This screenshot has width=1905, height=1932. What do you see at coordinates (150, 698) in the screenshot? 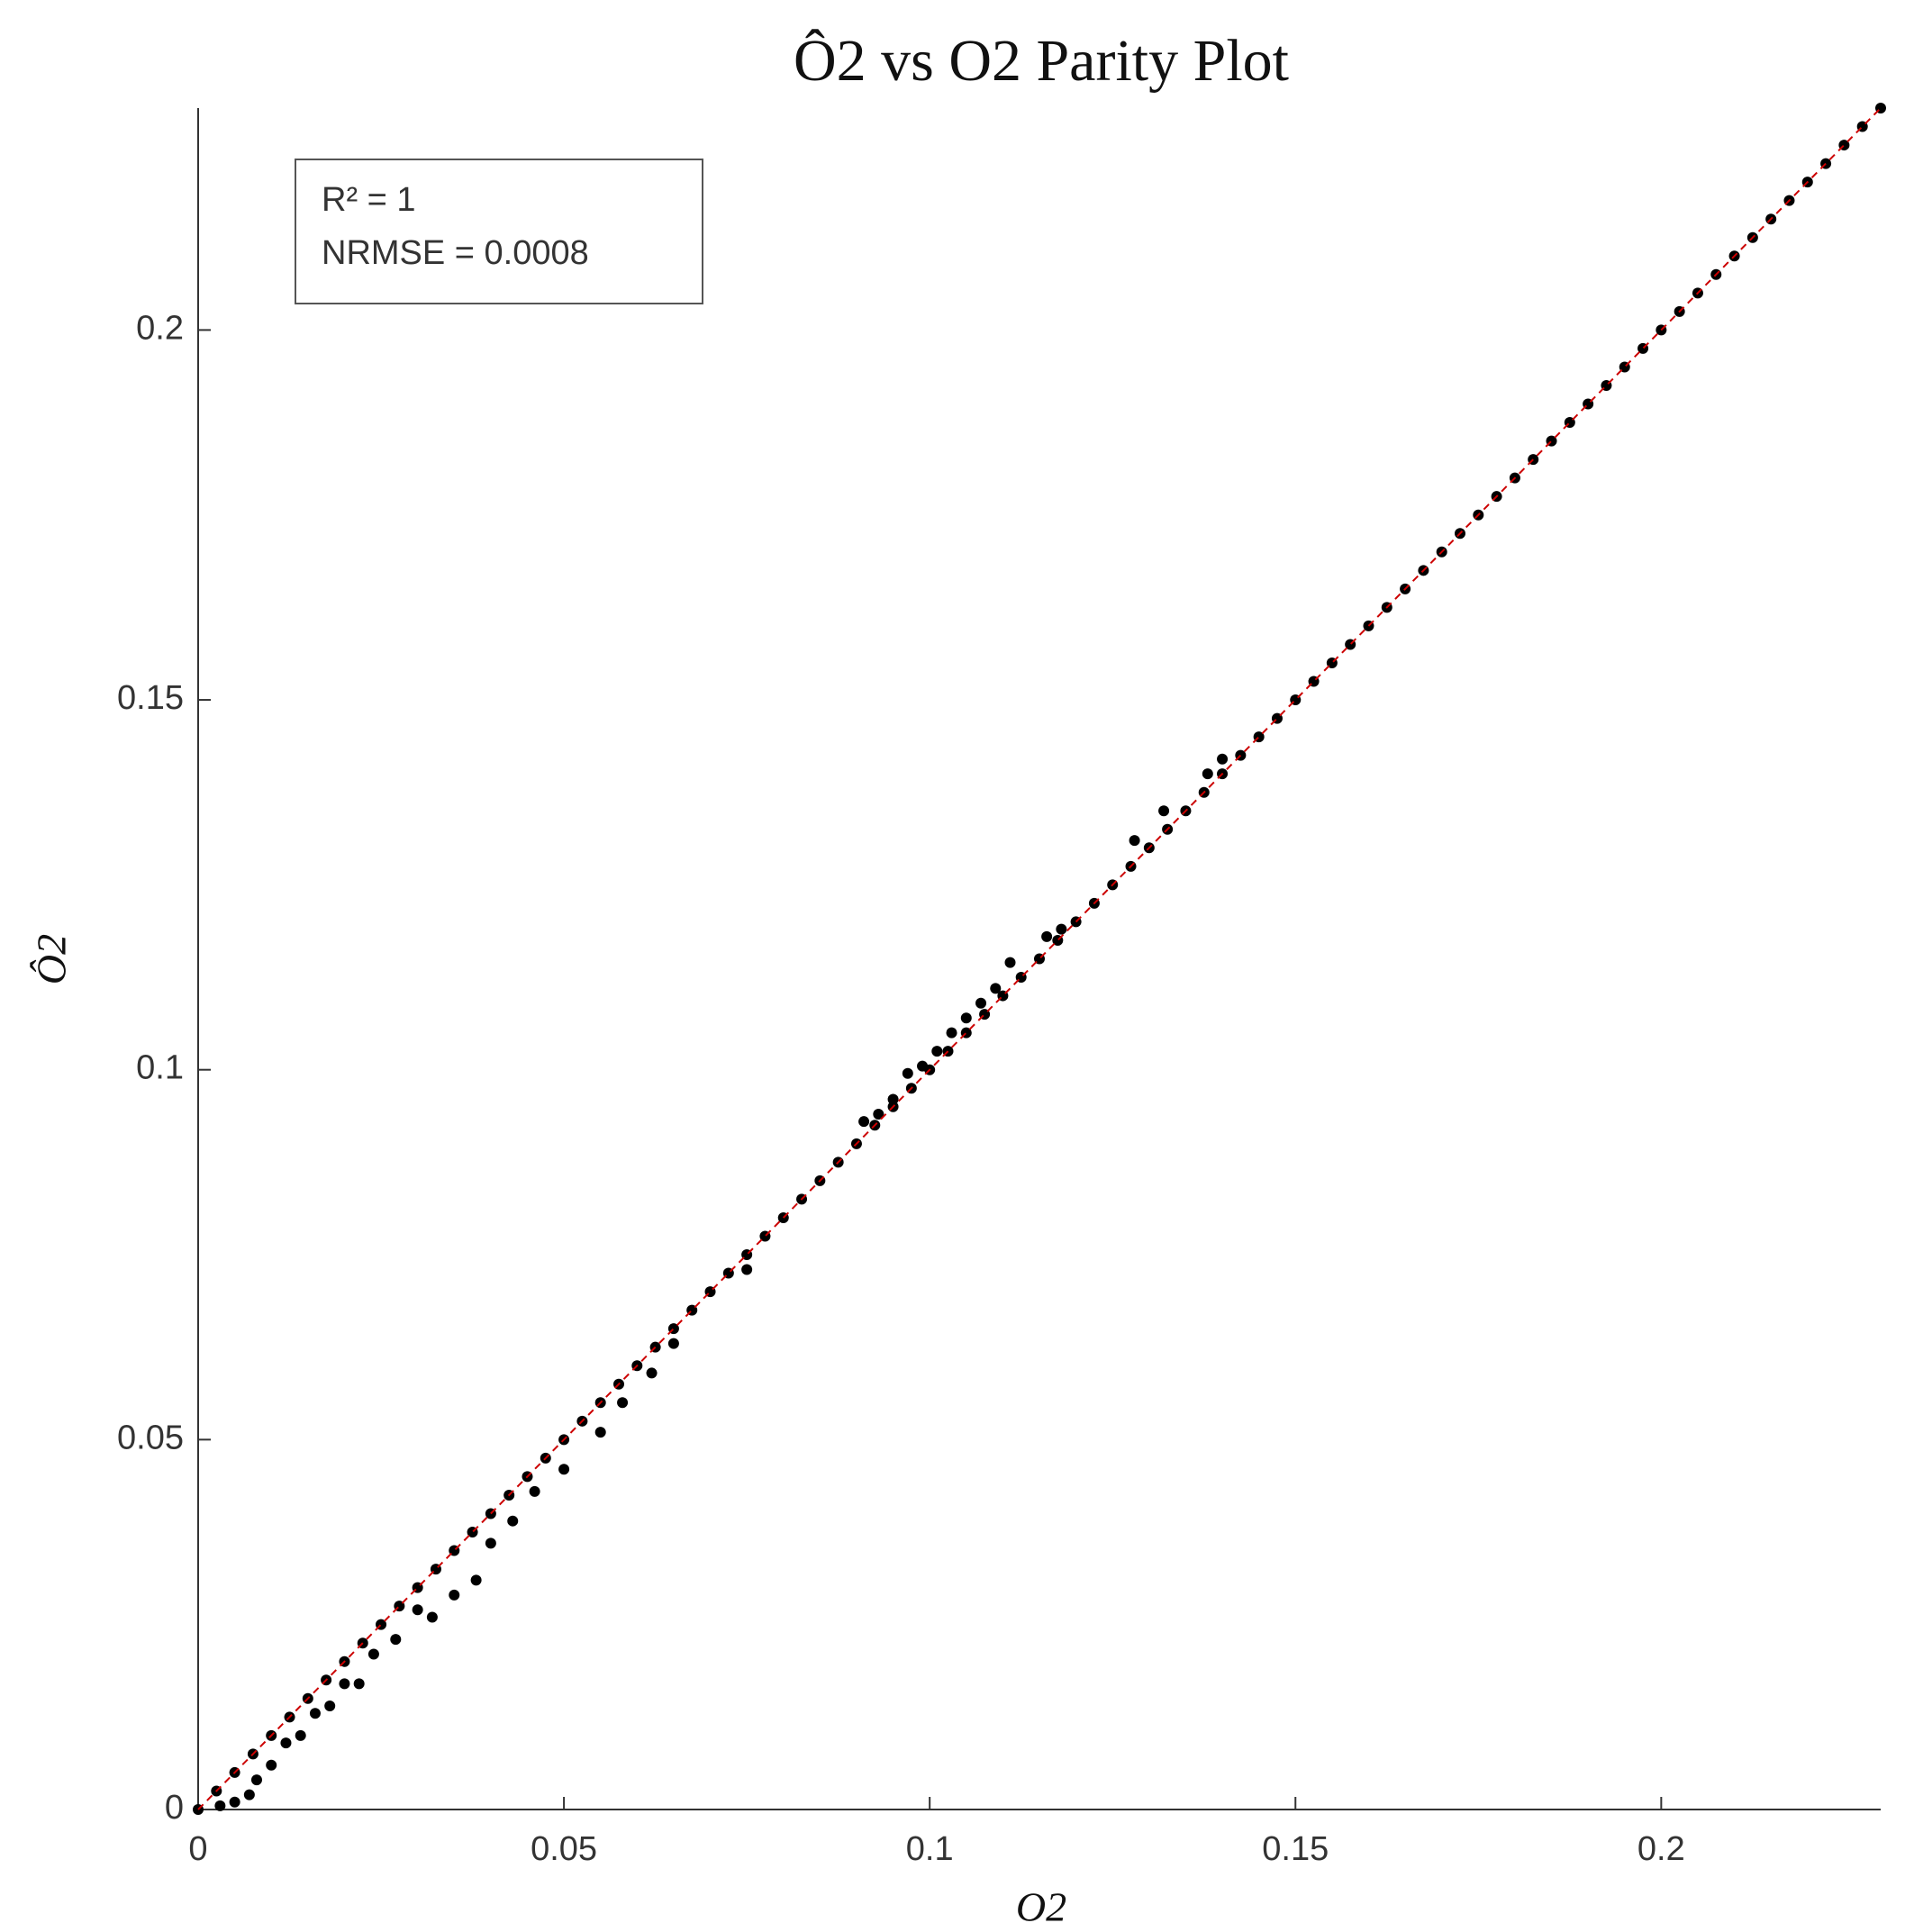
I see `y-tick-label: 0.15` at bounding box center [150, 698].